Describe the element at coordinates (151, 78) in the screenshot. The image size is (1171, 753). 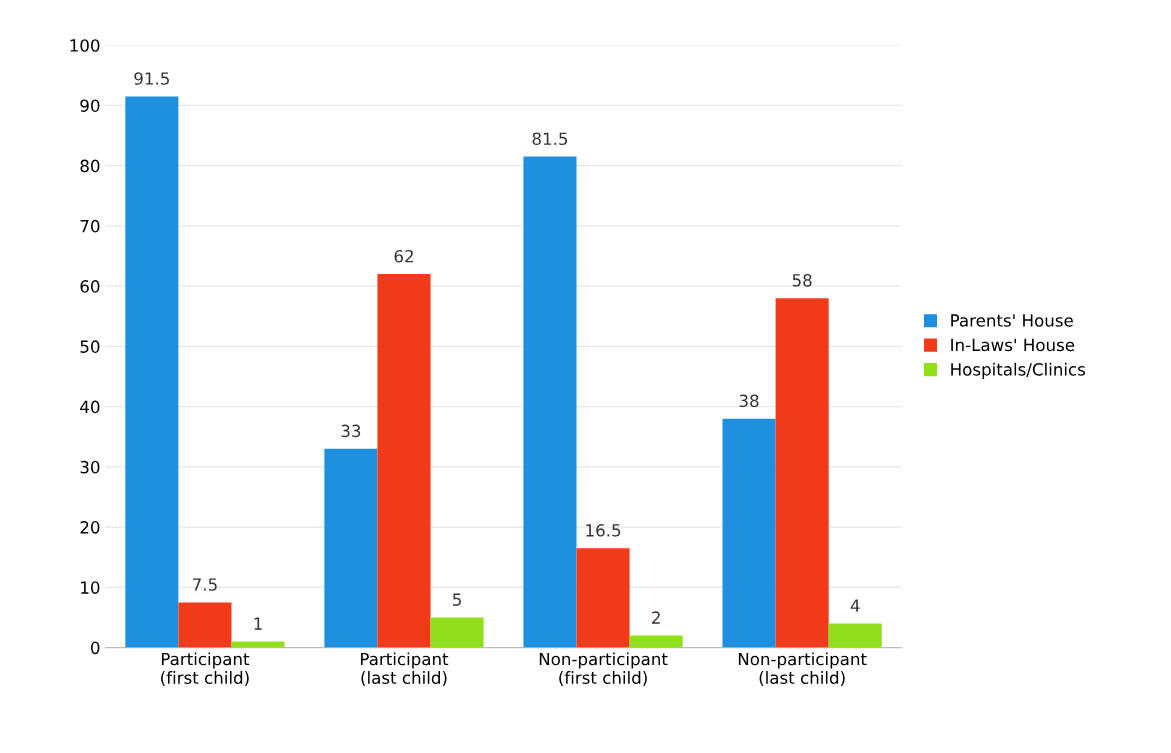
I see `data-label: 91.5` at that location.